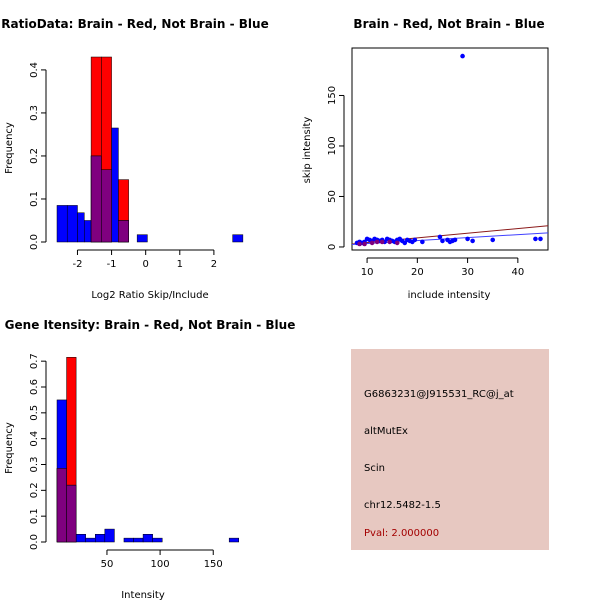 The height and width of the screenshot is (600, 600). Describe the element at coordinates (9, 448) in the screenshot. I see `intensity-histogram-ylabel: Frequency` at that location.